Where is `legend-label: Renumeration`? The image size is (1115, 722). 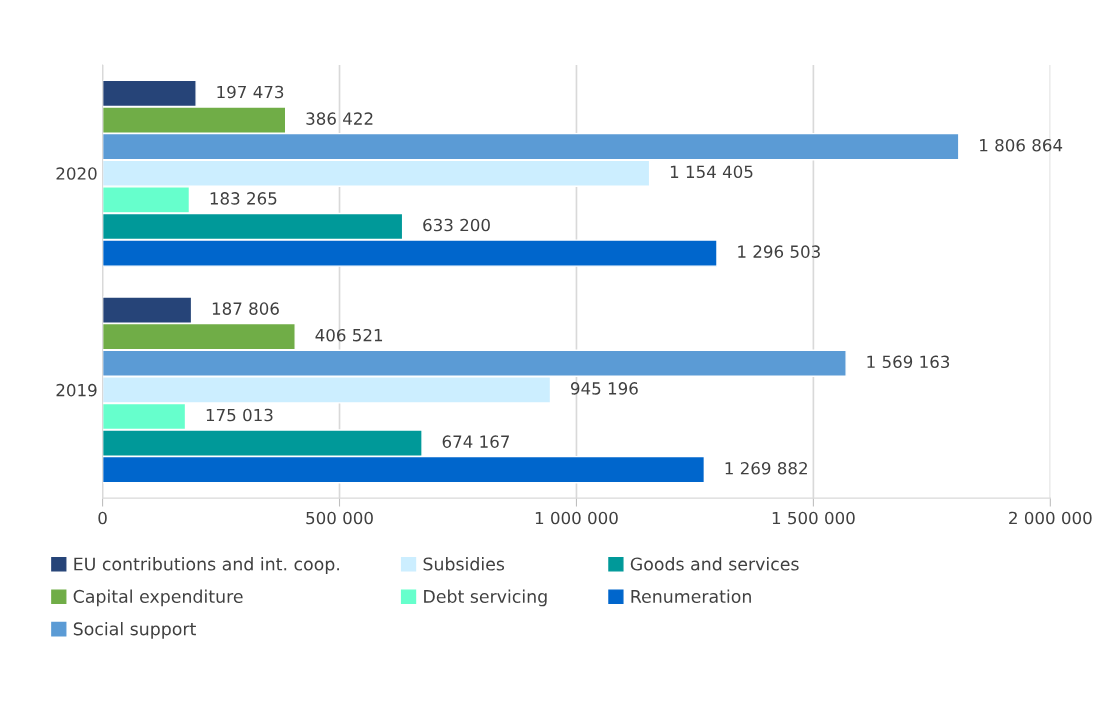 legend-label: Renumeration is located at coordinates (691, 596).